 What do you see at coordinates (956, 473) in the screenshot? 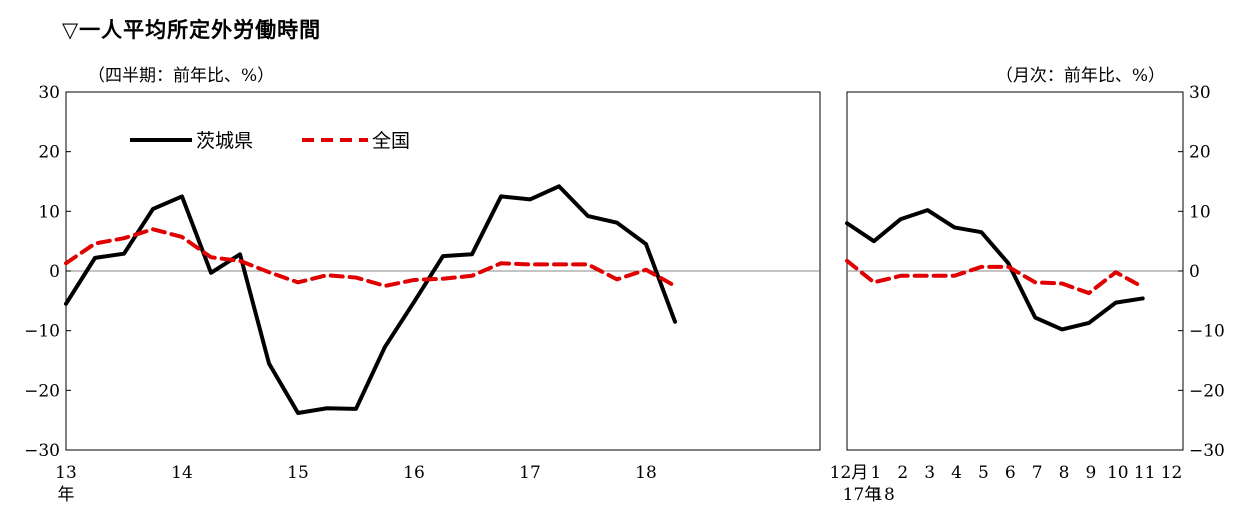
I see `x-tick-label: 4` at bounding box center [956, 473].